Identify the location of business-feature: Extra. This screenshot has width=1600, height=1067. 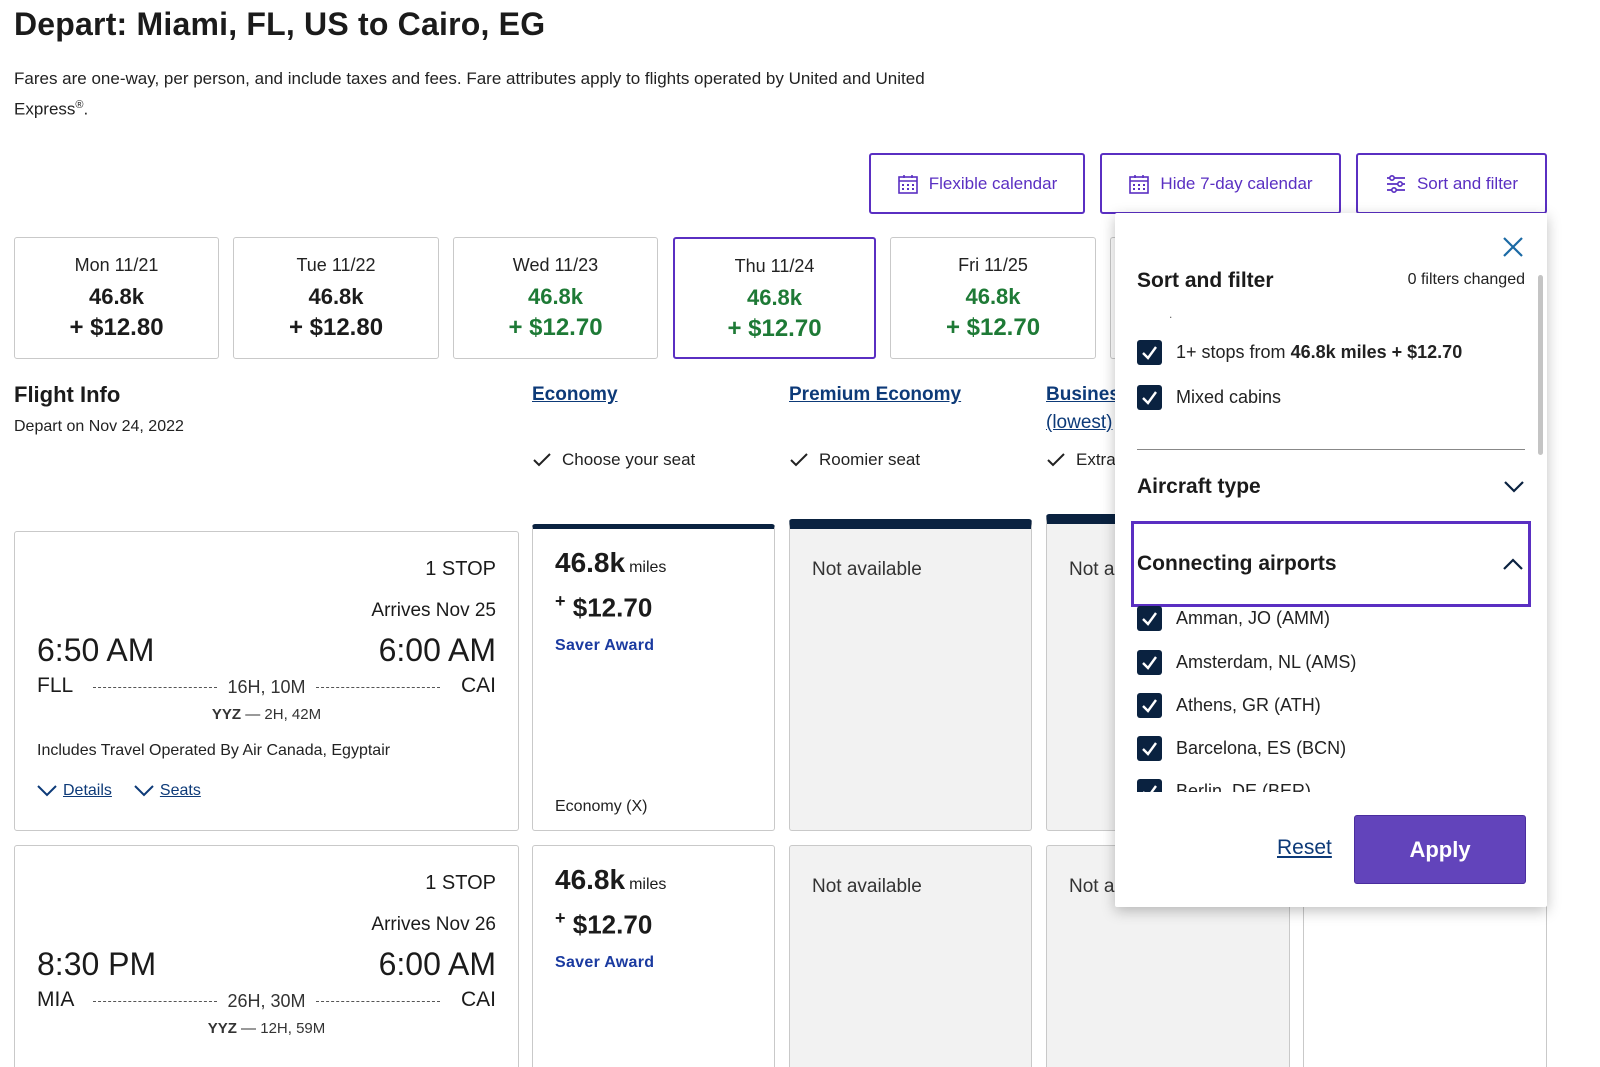
(1081, 460).